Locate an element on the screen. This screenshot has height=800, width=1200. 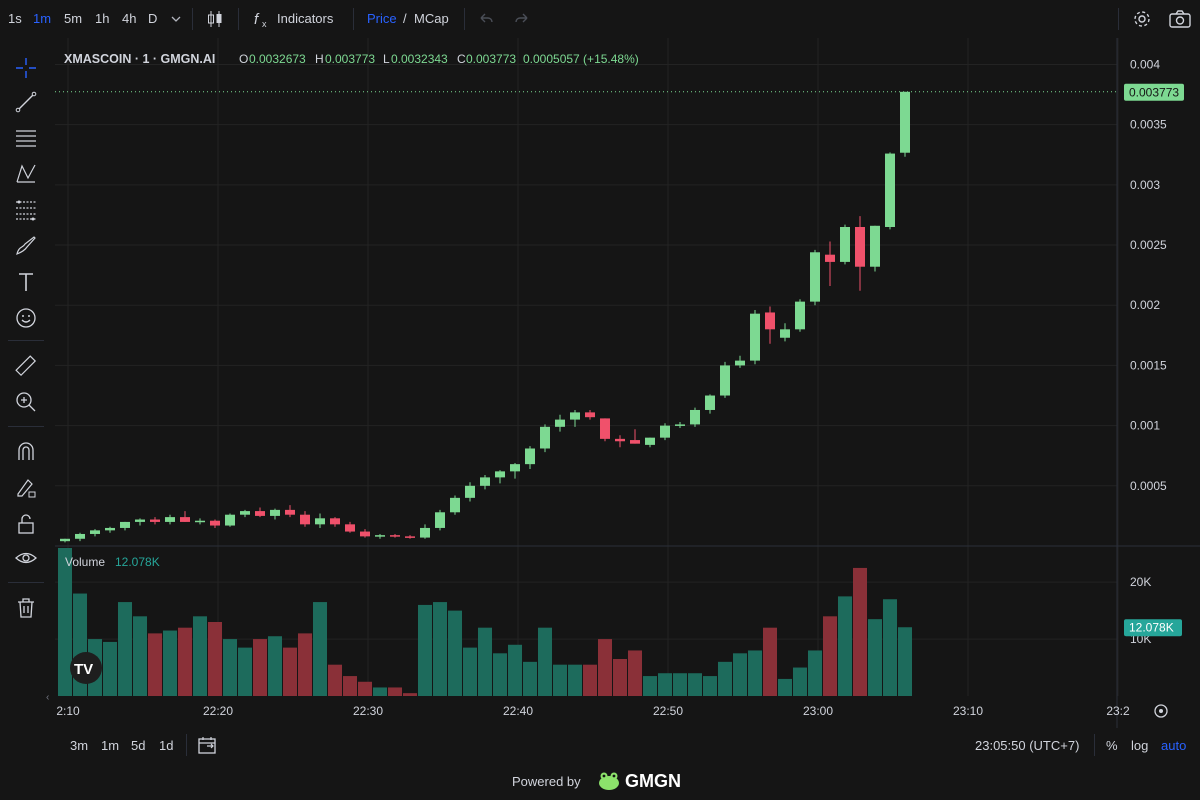
gear-icon is located at coordinates (1142, 19).